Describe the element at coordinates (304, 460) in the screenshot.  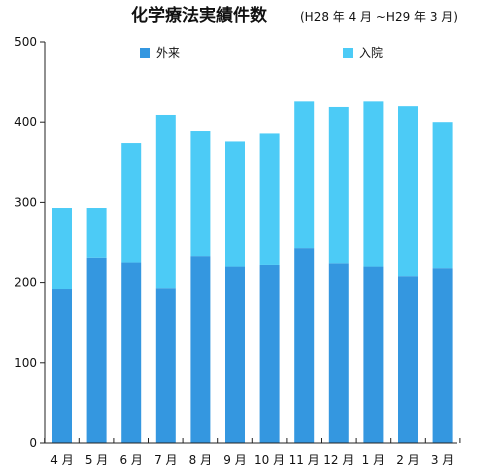
I see `x-tick-label: 11 月` at that location.